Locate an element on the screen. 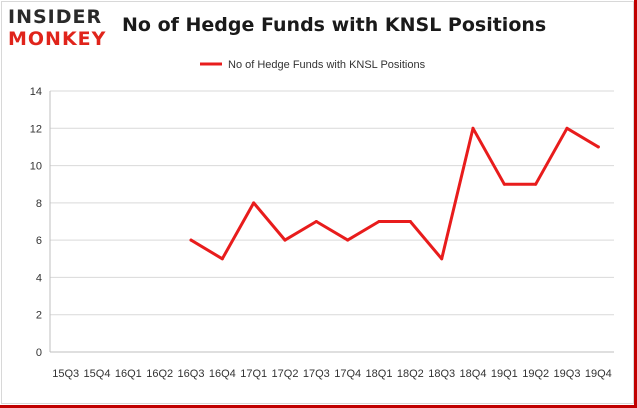 This screenshot has width=637, height=408. y-tick-label: 2 is located at coordinates (39, 316).